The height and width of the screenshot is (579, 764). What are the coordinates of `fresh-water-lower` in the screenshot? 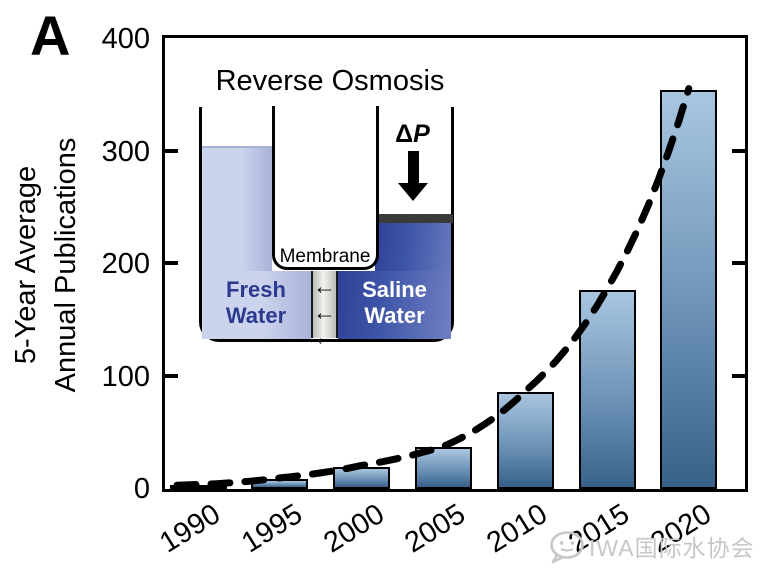 It's located at (256, 305).